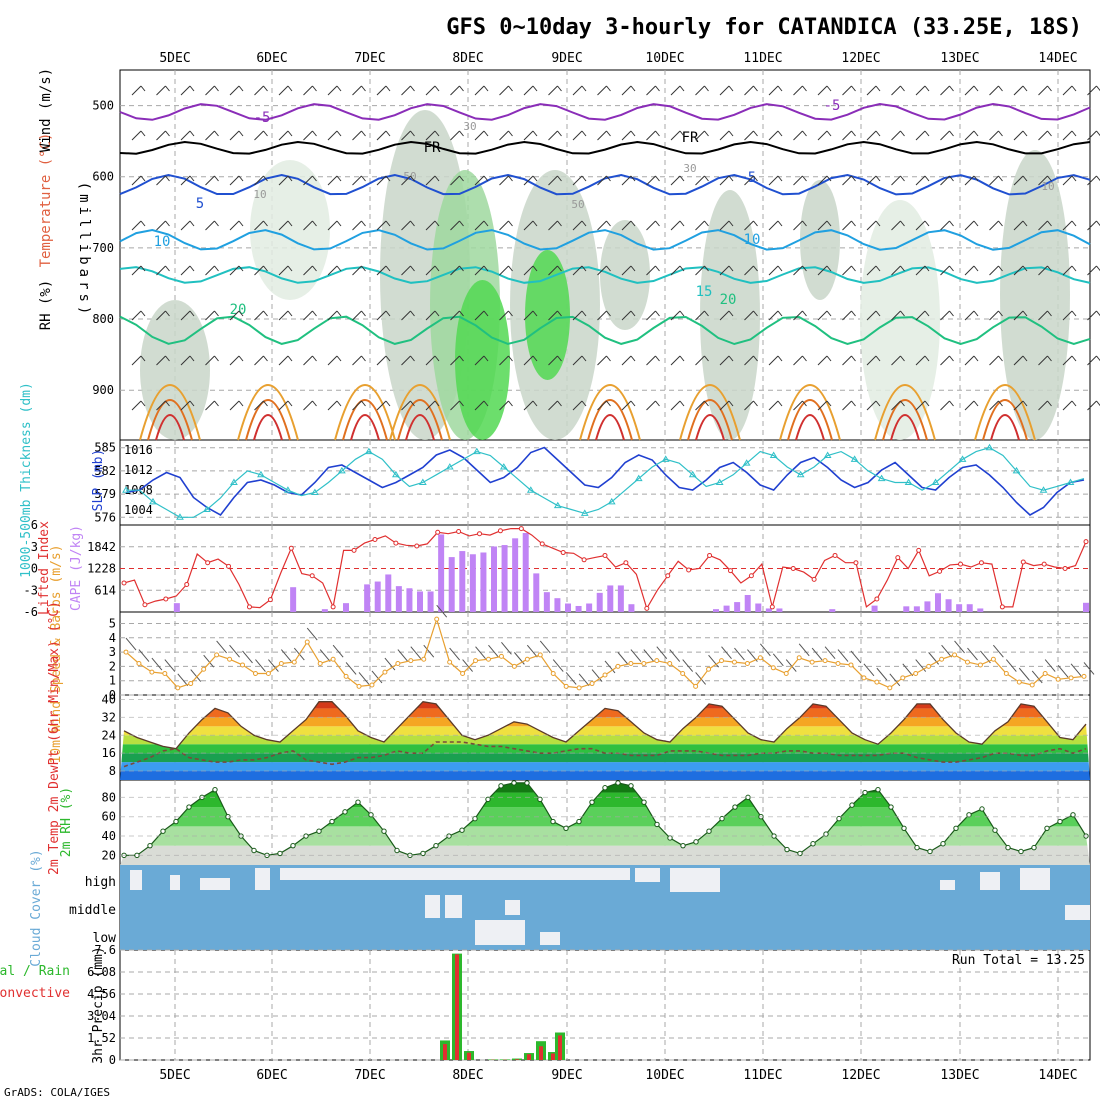 The width and height of the screenshot is (1100, 1100). Describe the element at coordinates (762, 1075) in the screenshot. I see `date-label-bottom: 11DEC` at that location.